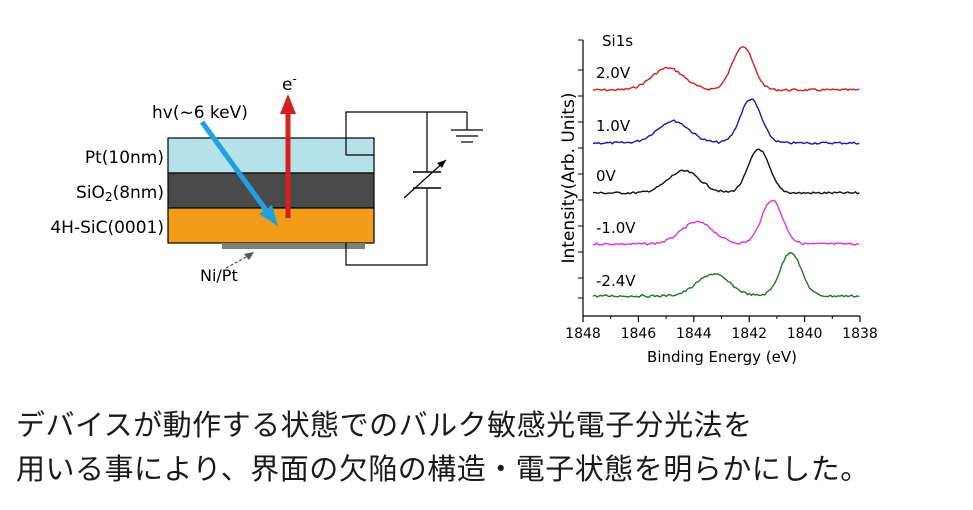 The image size is (973, 510). I want to click on circuit-wire-bottom, so click(386, 227).